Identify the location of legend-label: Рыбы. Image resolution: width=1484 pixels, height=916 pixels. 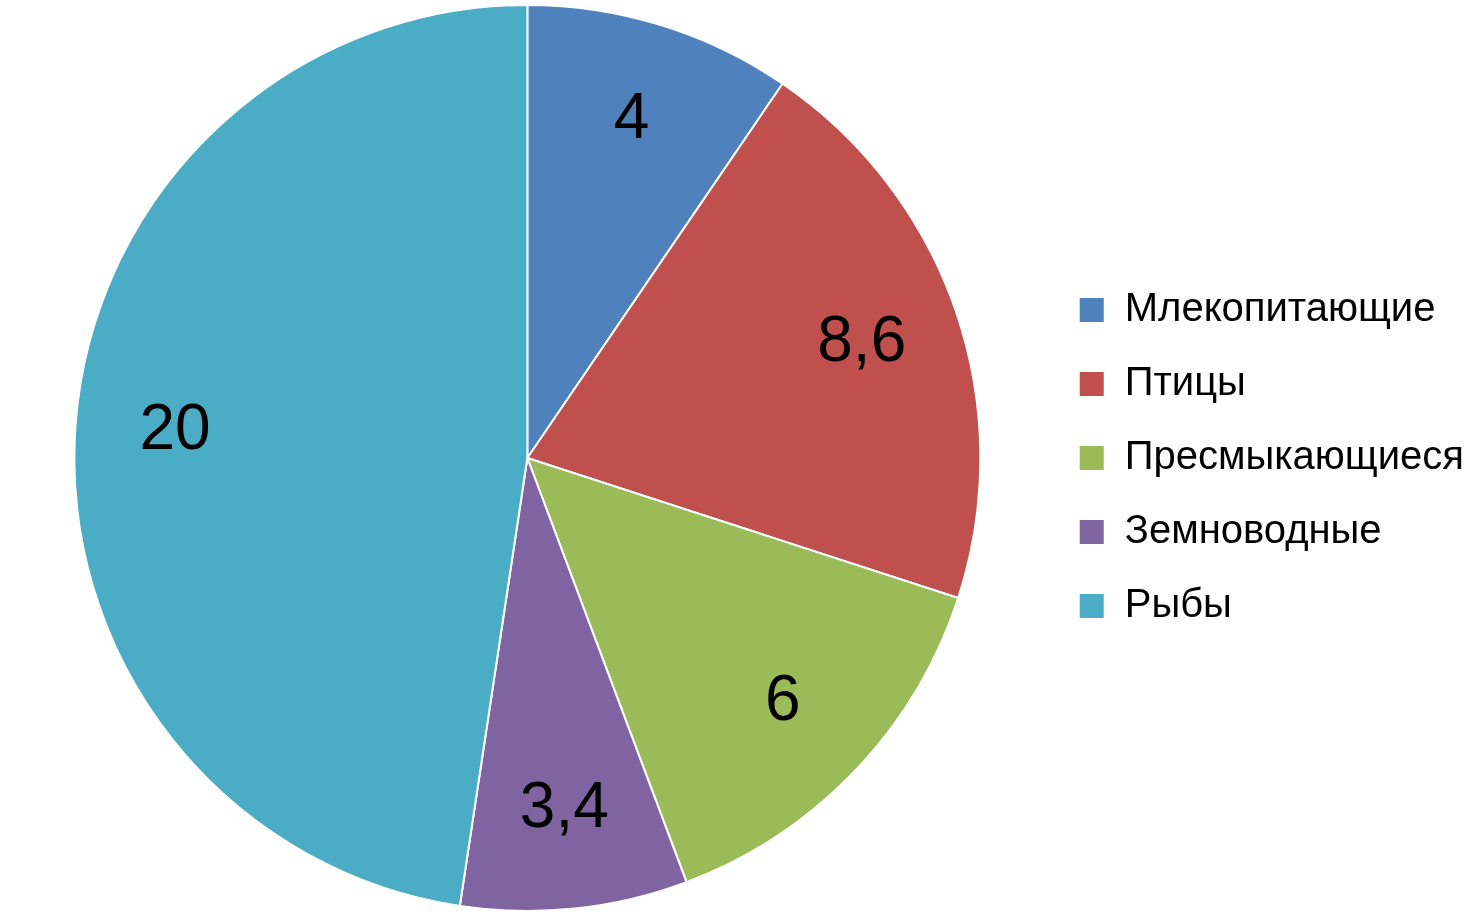
(1178, 603).